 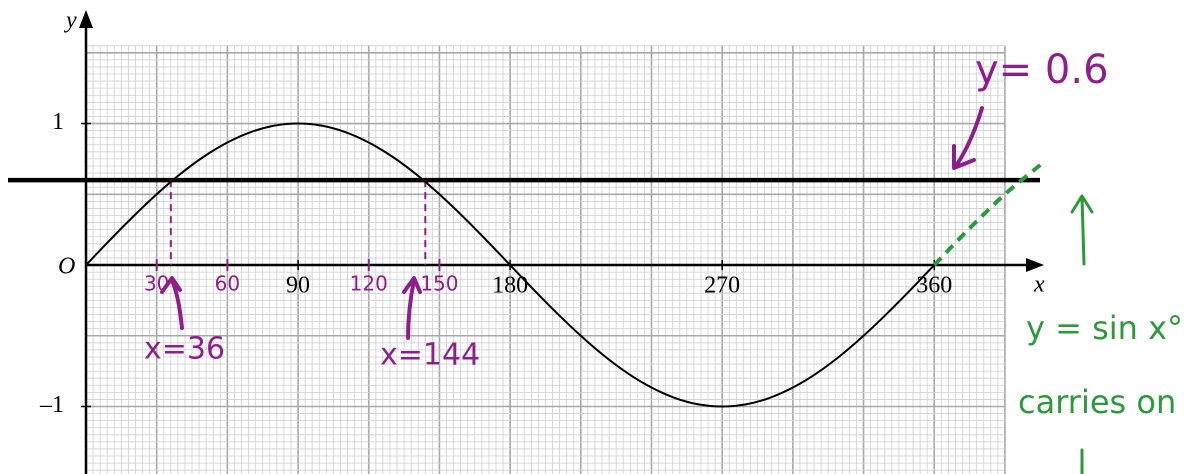 I want to click on x-tick-label: 180, so click(x=510, y=286).